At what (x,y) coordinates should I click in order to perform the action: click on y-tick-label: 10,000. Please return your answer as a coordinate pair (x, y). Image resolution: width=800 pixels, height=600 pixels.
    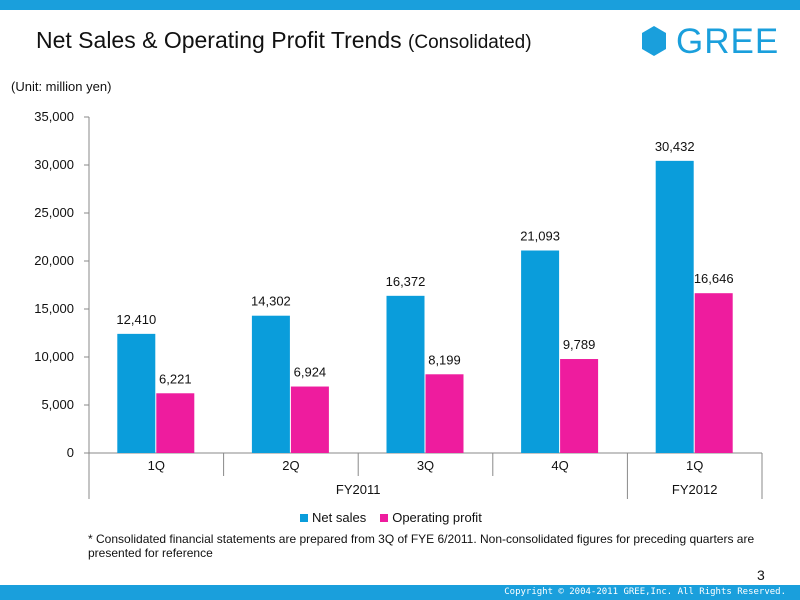
    Looking at the image, I should click on (54, 356).